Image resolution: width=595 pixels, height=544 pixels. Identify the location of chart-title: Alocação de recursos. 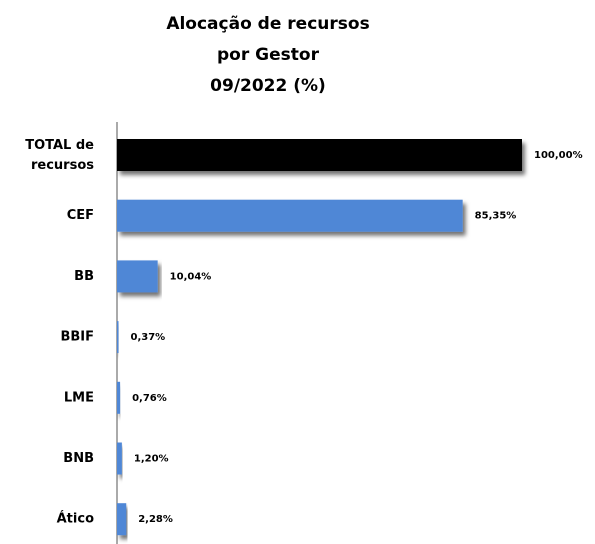
(267, 24).